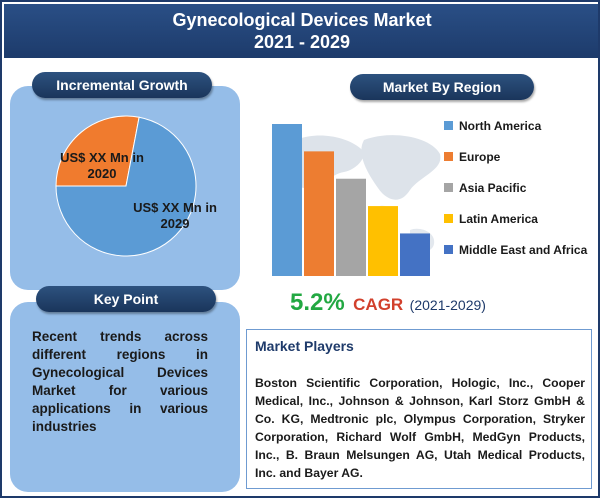 This screenshot has height=498, width=600. What do you see at coordinates (102, 165) in the screenshot?
I see `pie-label-2020: US$ XX Mn in 2020` at bounding box center [102, 165].